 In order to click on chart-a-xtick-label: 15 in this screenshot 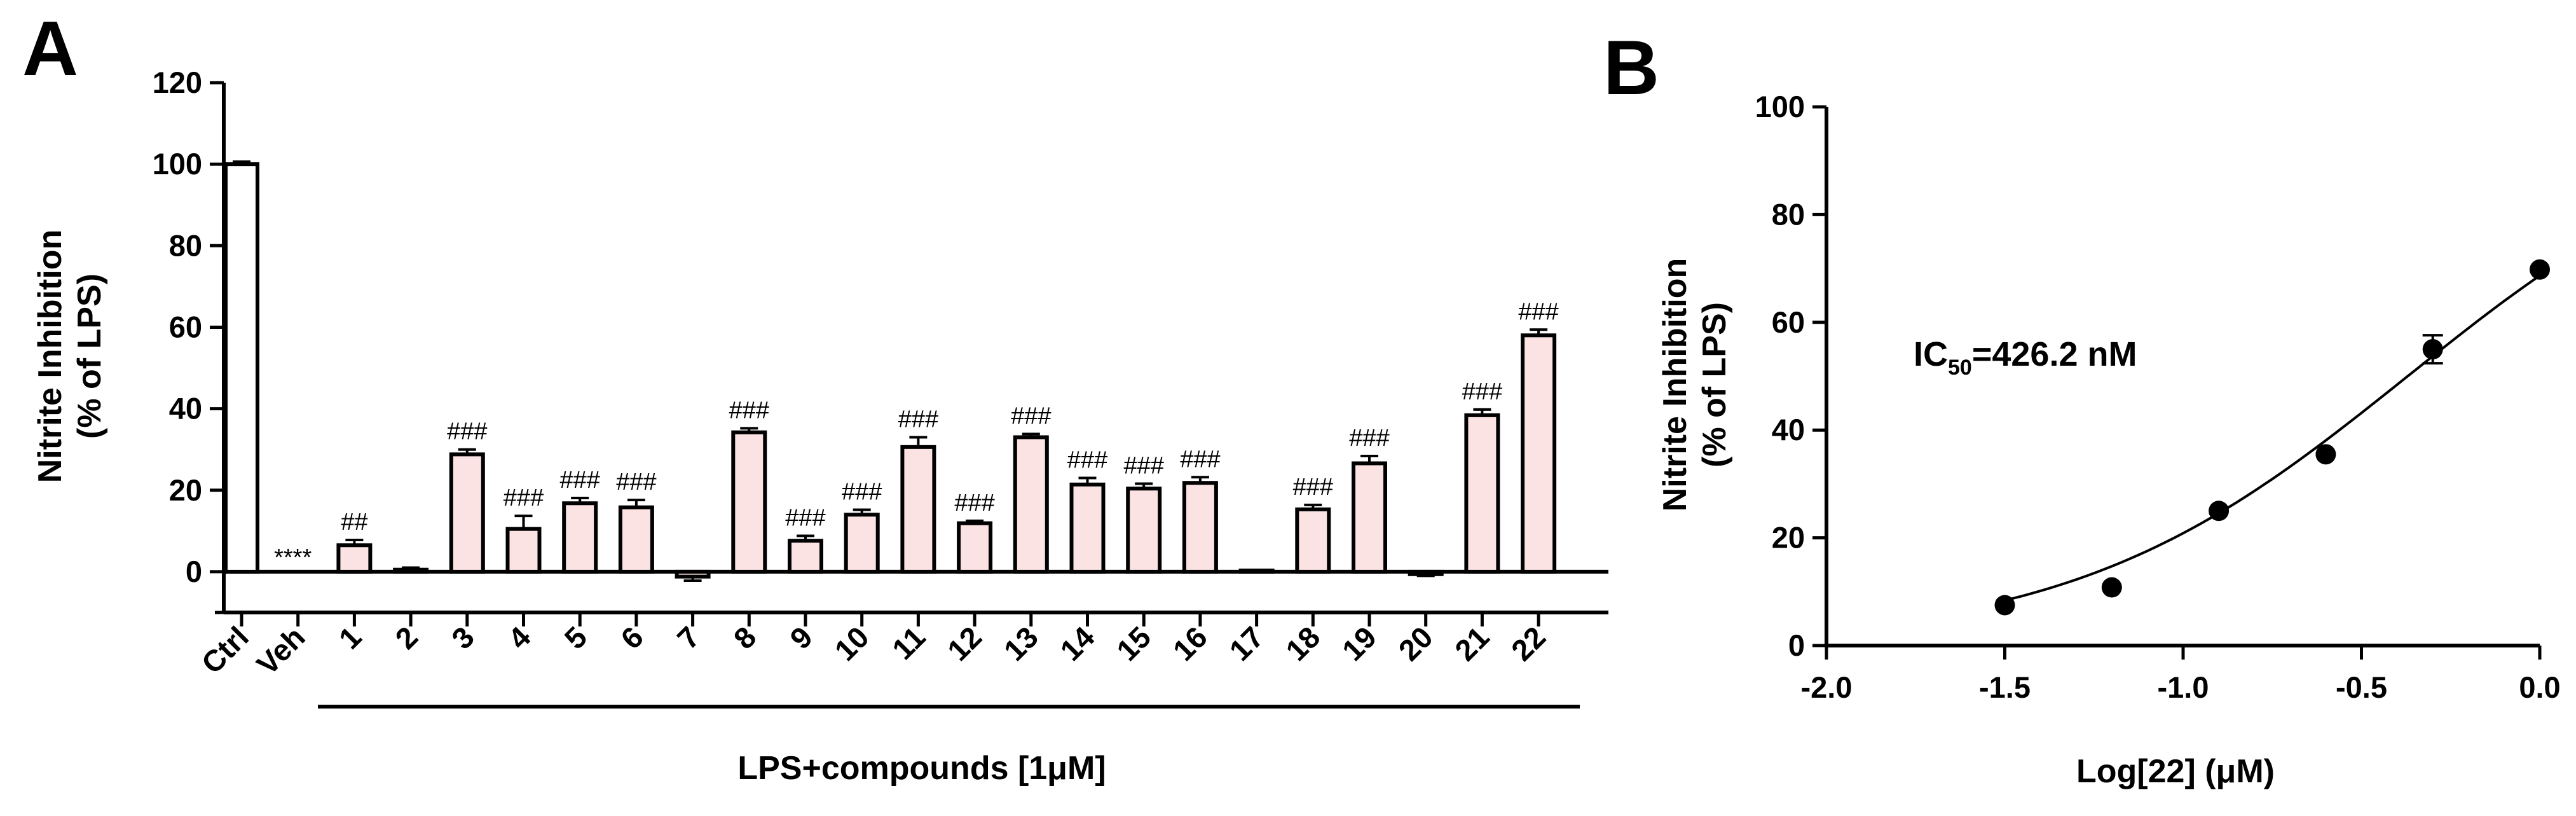, I will do `click(1133, 643)`.